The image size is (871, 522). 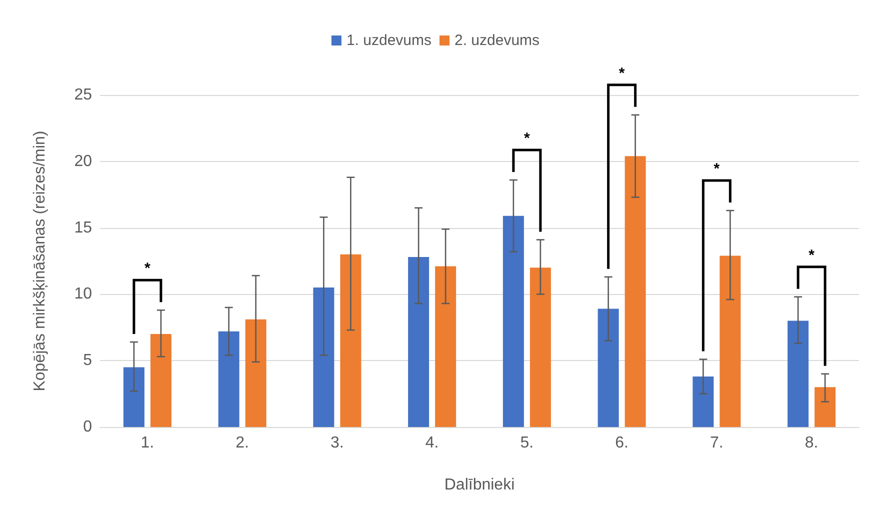 I want to click on x-tick-label: 6., so click(x=621, y=443).